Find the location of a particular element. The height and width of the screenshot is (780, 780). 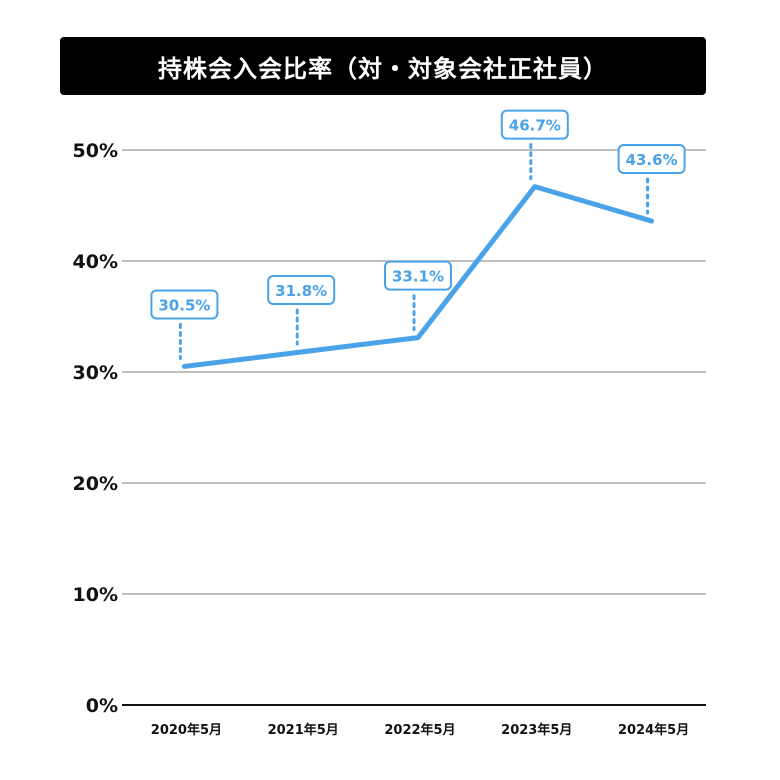

y-tick-label-40: 40% is located at coordinates (95, 262).